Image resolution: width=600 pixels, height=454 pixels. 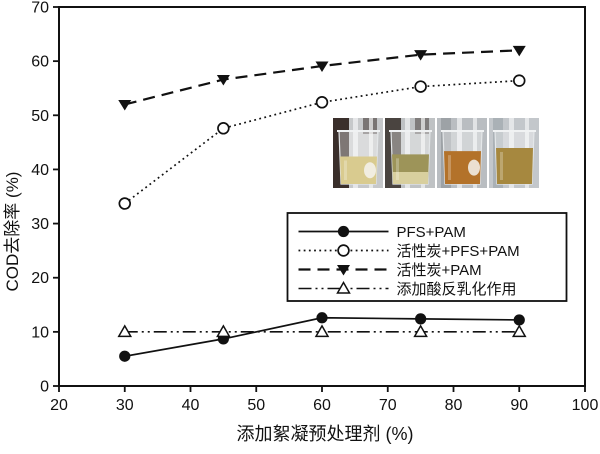 What do you see at coordinates (59, 405) in the screenshot?
I see `x-tick-label: 20` at bounding box center [59, 405].